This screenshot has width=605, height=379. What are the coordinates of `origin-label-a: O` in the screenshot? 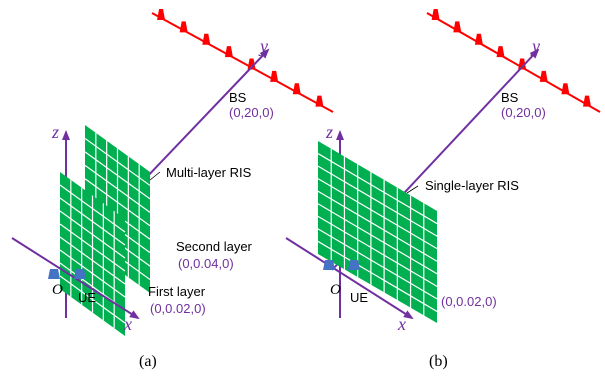 It's located at (57, 290).